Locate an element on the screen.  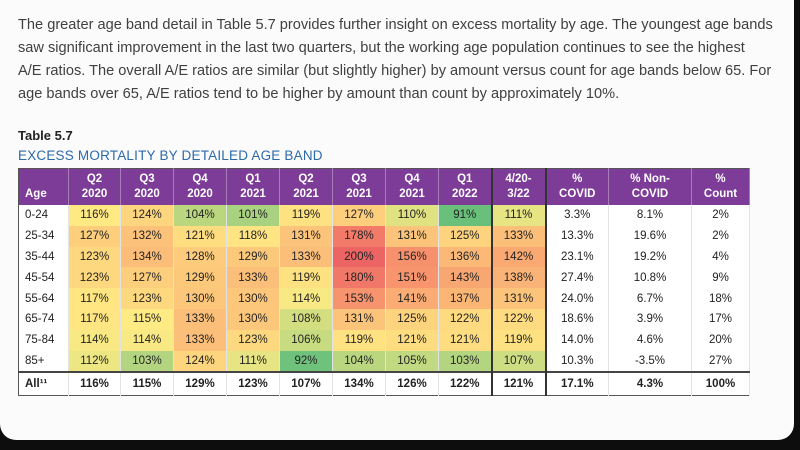
pct-covid-cell: 23.1% is located at coordinates (577, 257).